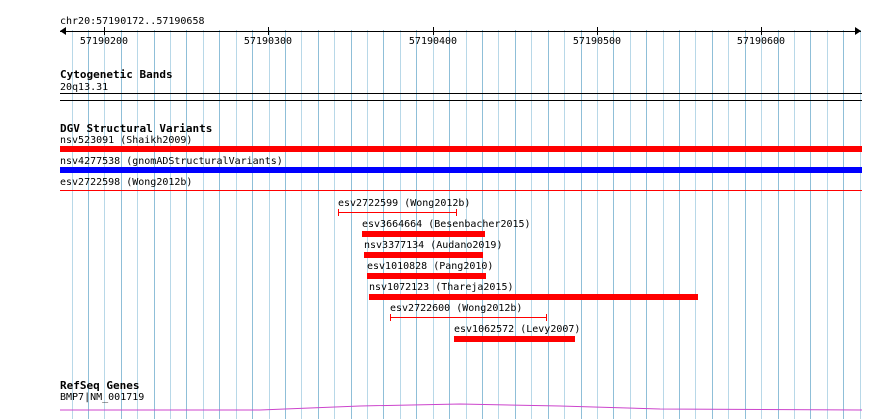 The height and width of the screenshot is (419, 890). Describe the element at coordinates (126, 140) in the screenshot. I see `dgv-feature-label: nsv523091 (Shaikh2009)` at that location.